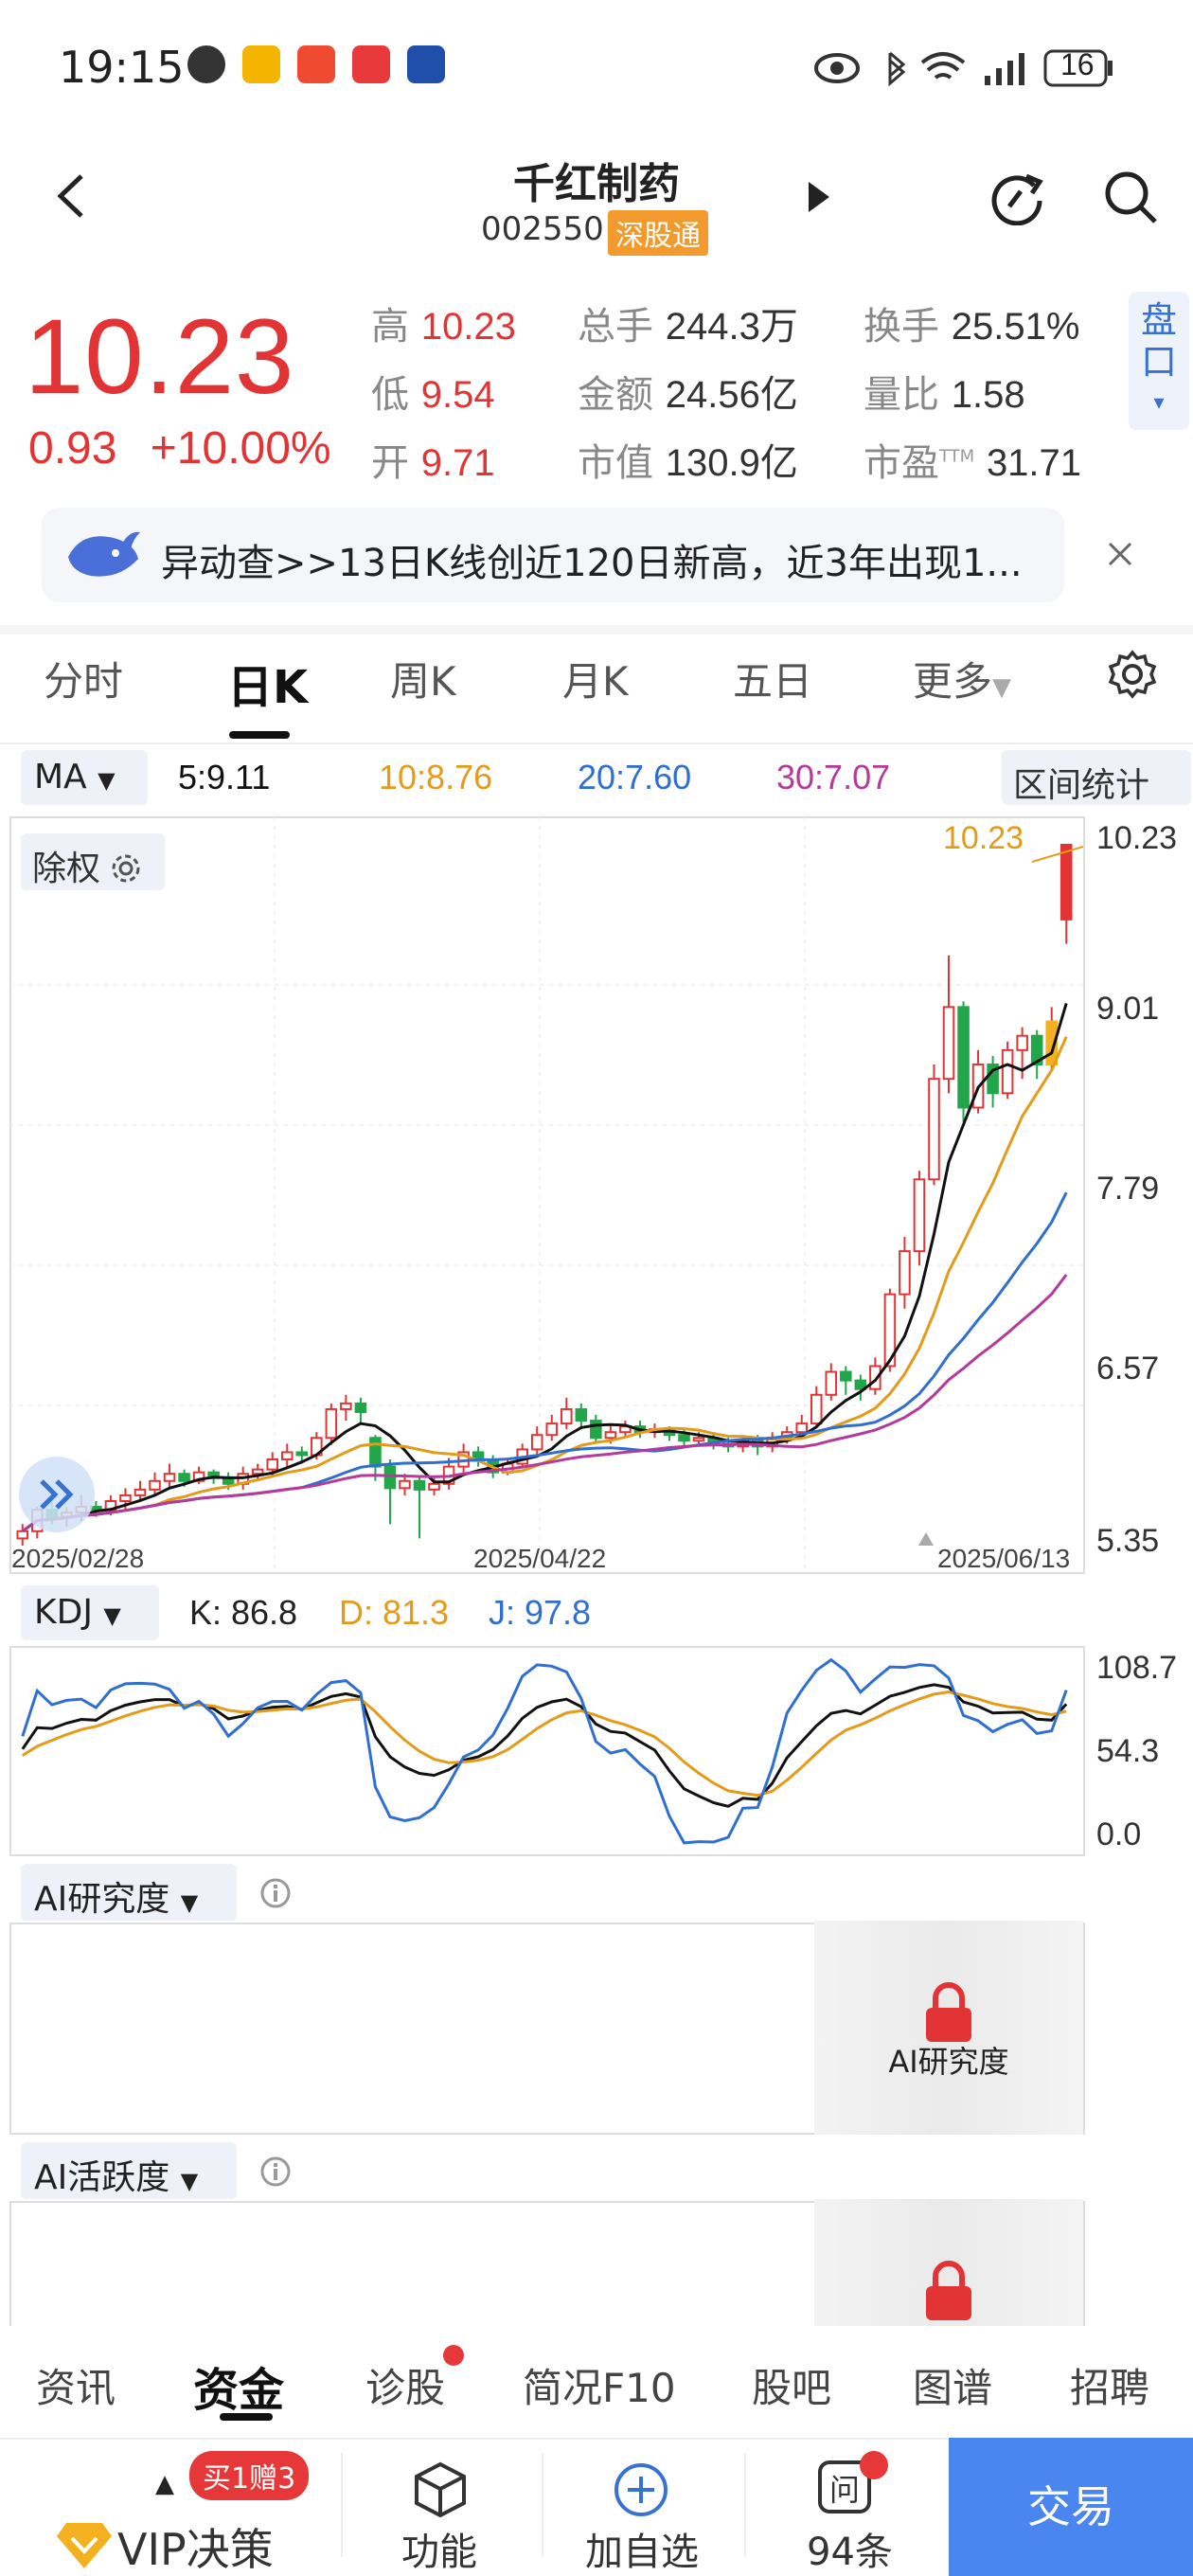 The width and height of the screenshot is (1193, 2576). What do you see at coordinates (642, 2552) in the screenshot?
I see `add-watchlist-button: 加自选` at bounding box center [642, 2552].